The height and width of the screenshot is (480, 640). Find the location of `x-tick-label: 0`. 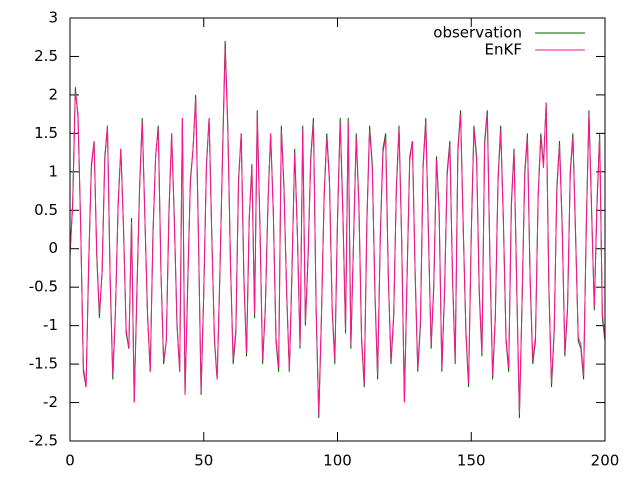

x-tick-label: 0 is located at coordinates (70, 461).